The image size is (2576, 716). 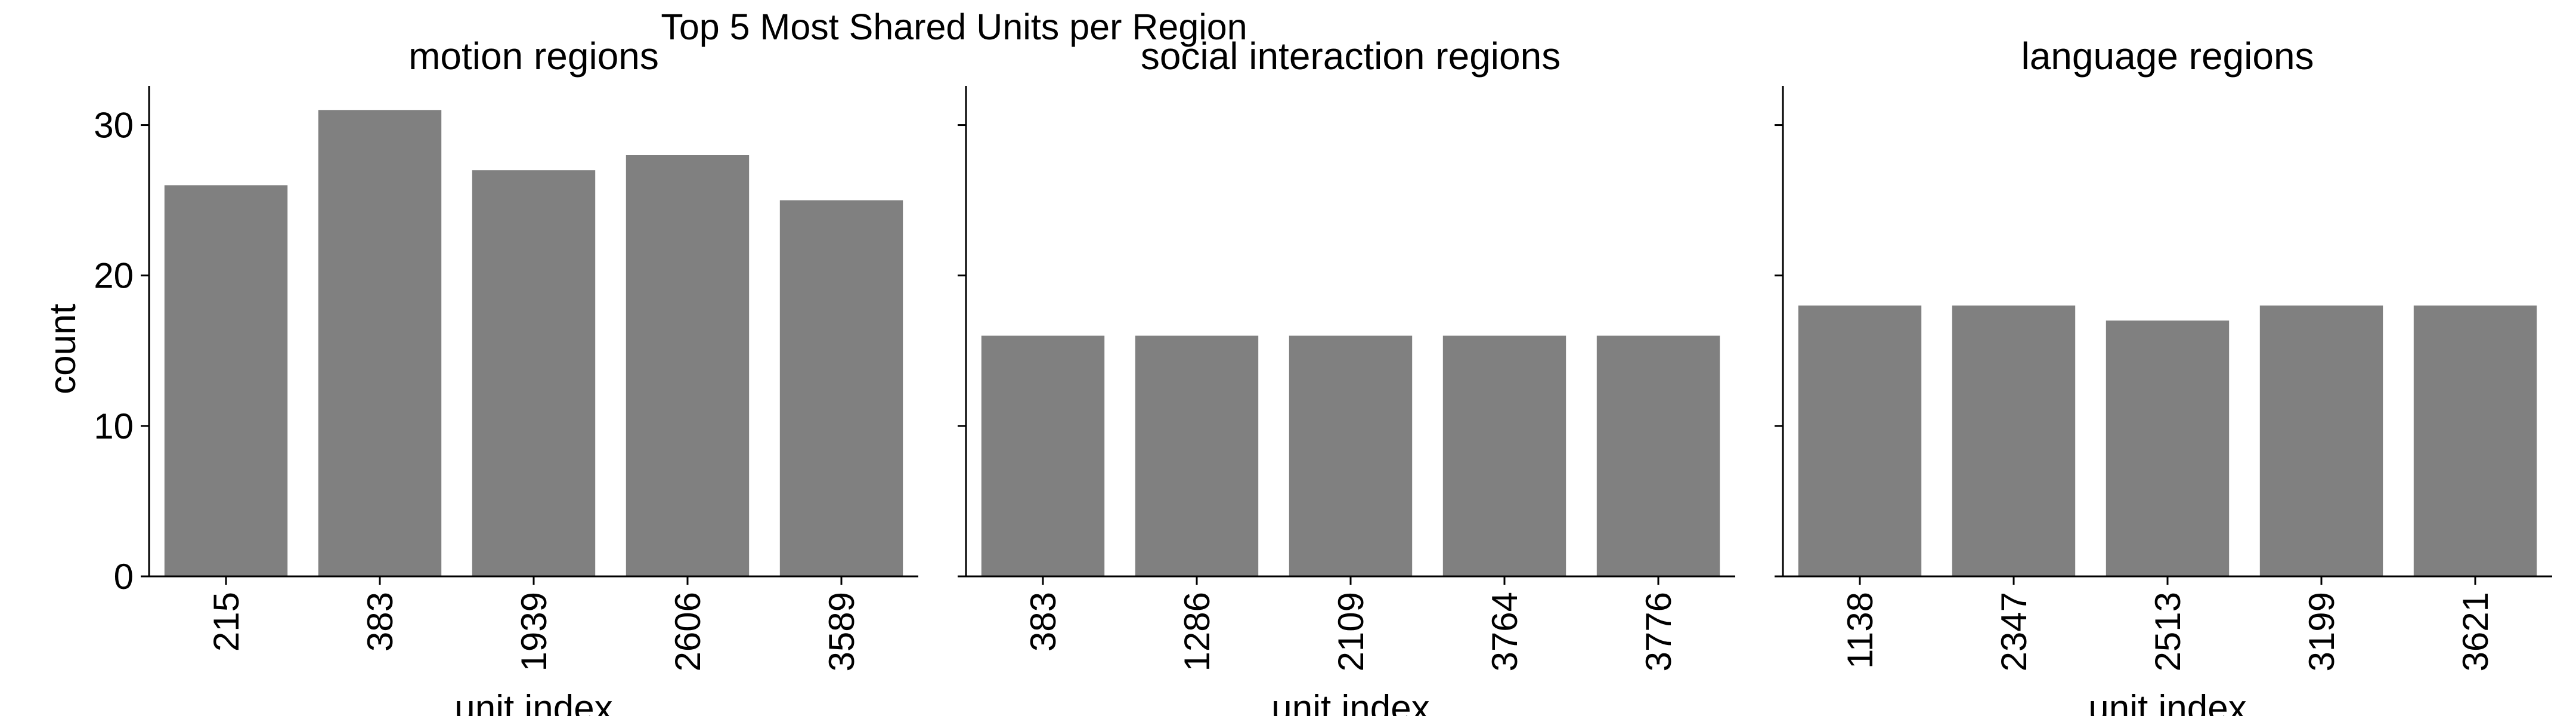 What do you see at coordinates (842, 631) in the screenshot?
I see `x-tick-label: 3589` at bounding box center [842, 631].